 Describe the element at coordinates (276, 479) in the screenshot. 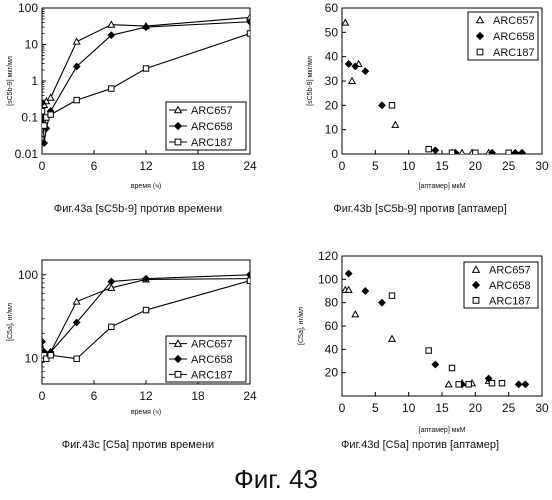

I see `figure-title: Фиг. 43` at that location.